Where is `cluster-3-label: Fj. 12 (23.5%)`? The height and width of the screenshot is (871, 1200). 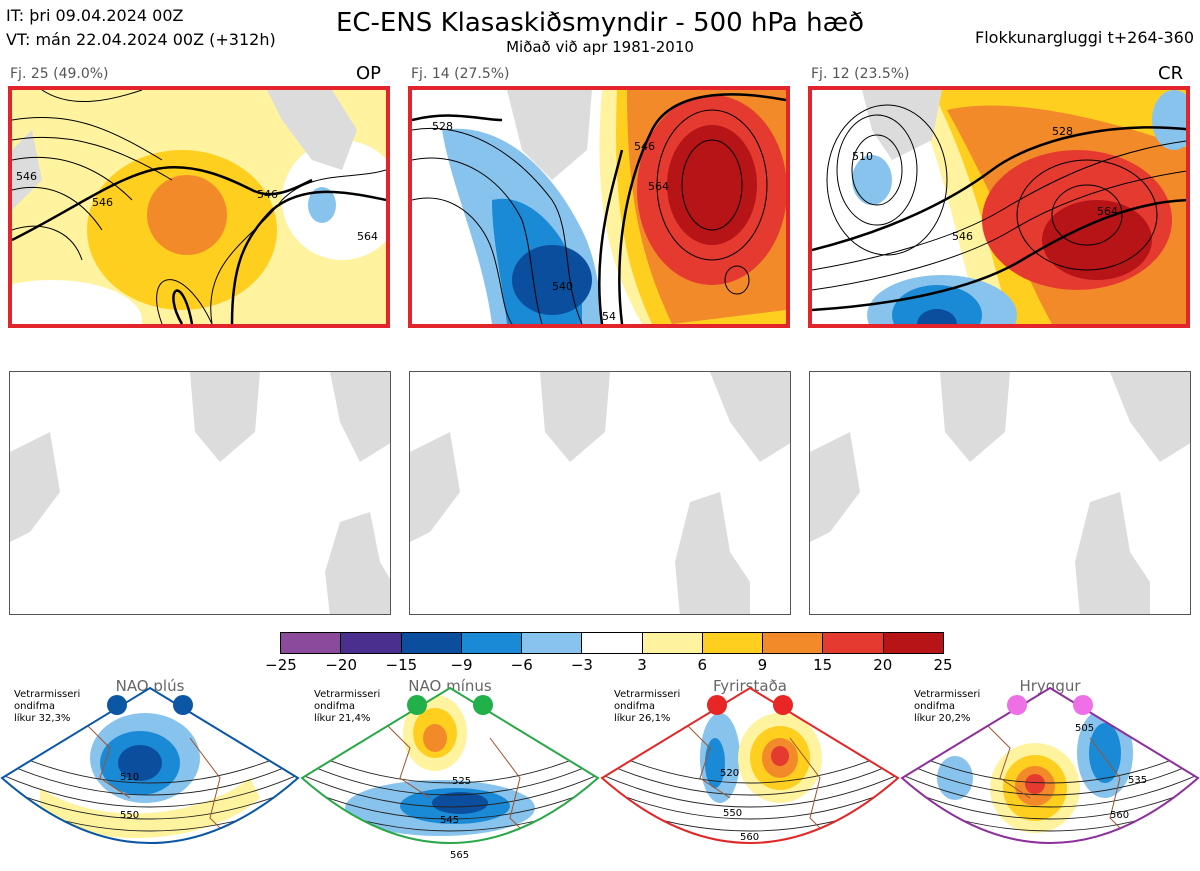
cluster-3-label: Fj. 12 (23.5%) is located at coordinates (860, 74).